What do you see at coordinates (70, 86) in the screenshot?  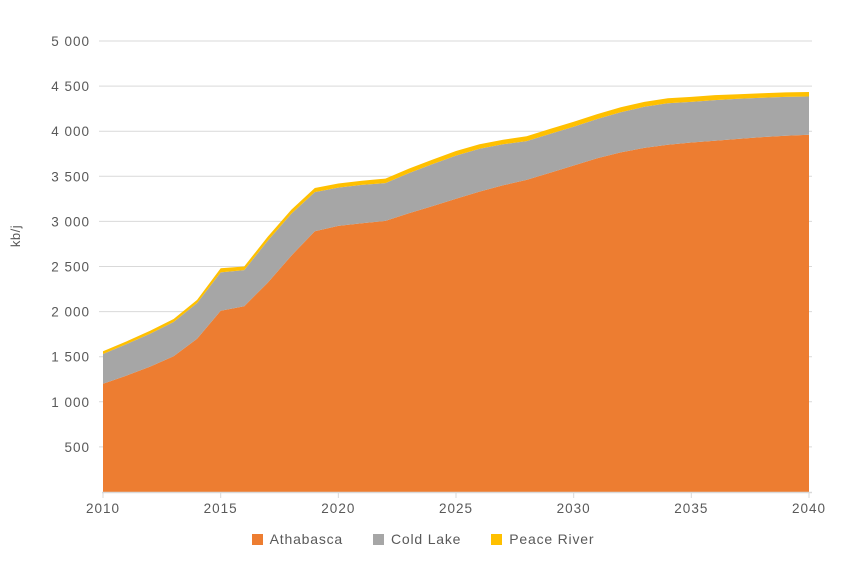 I see `y-tick-label: 4 500` at bounding box center [70, 86].